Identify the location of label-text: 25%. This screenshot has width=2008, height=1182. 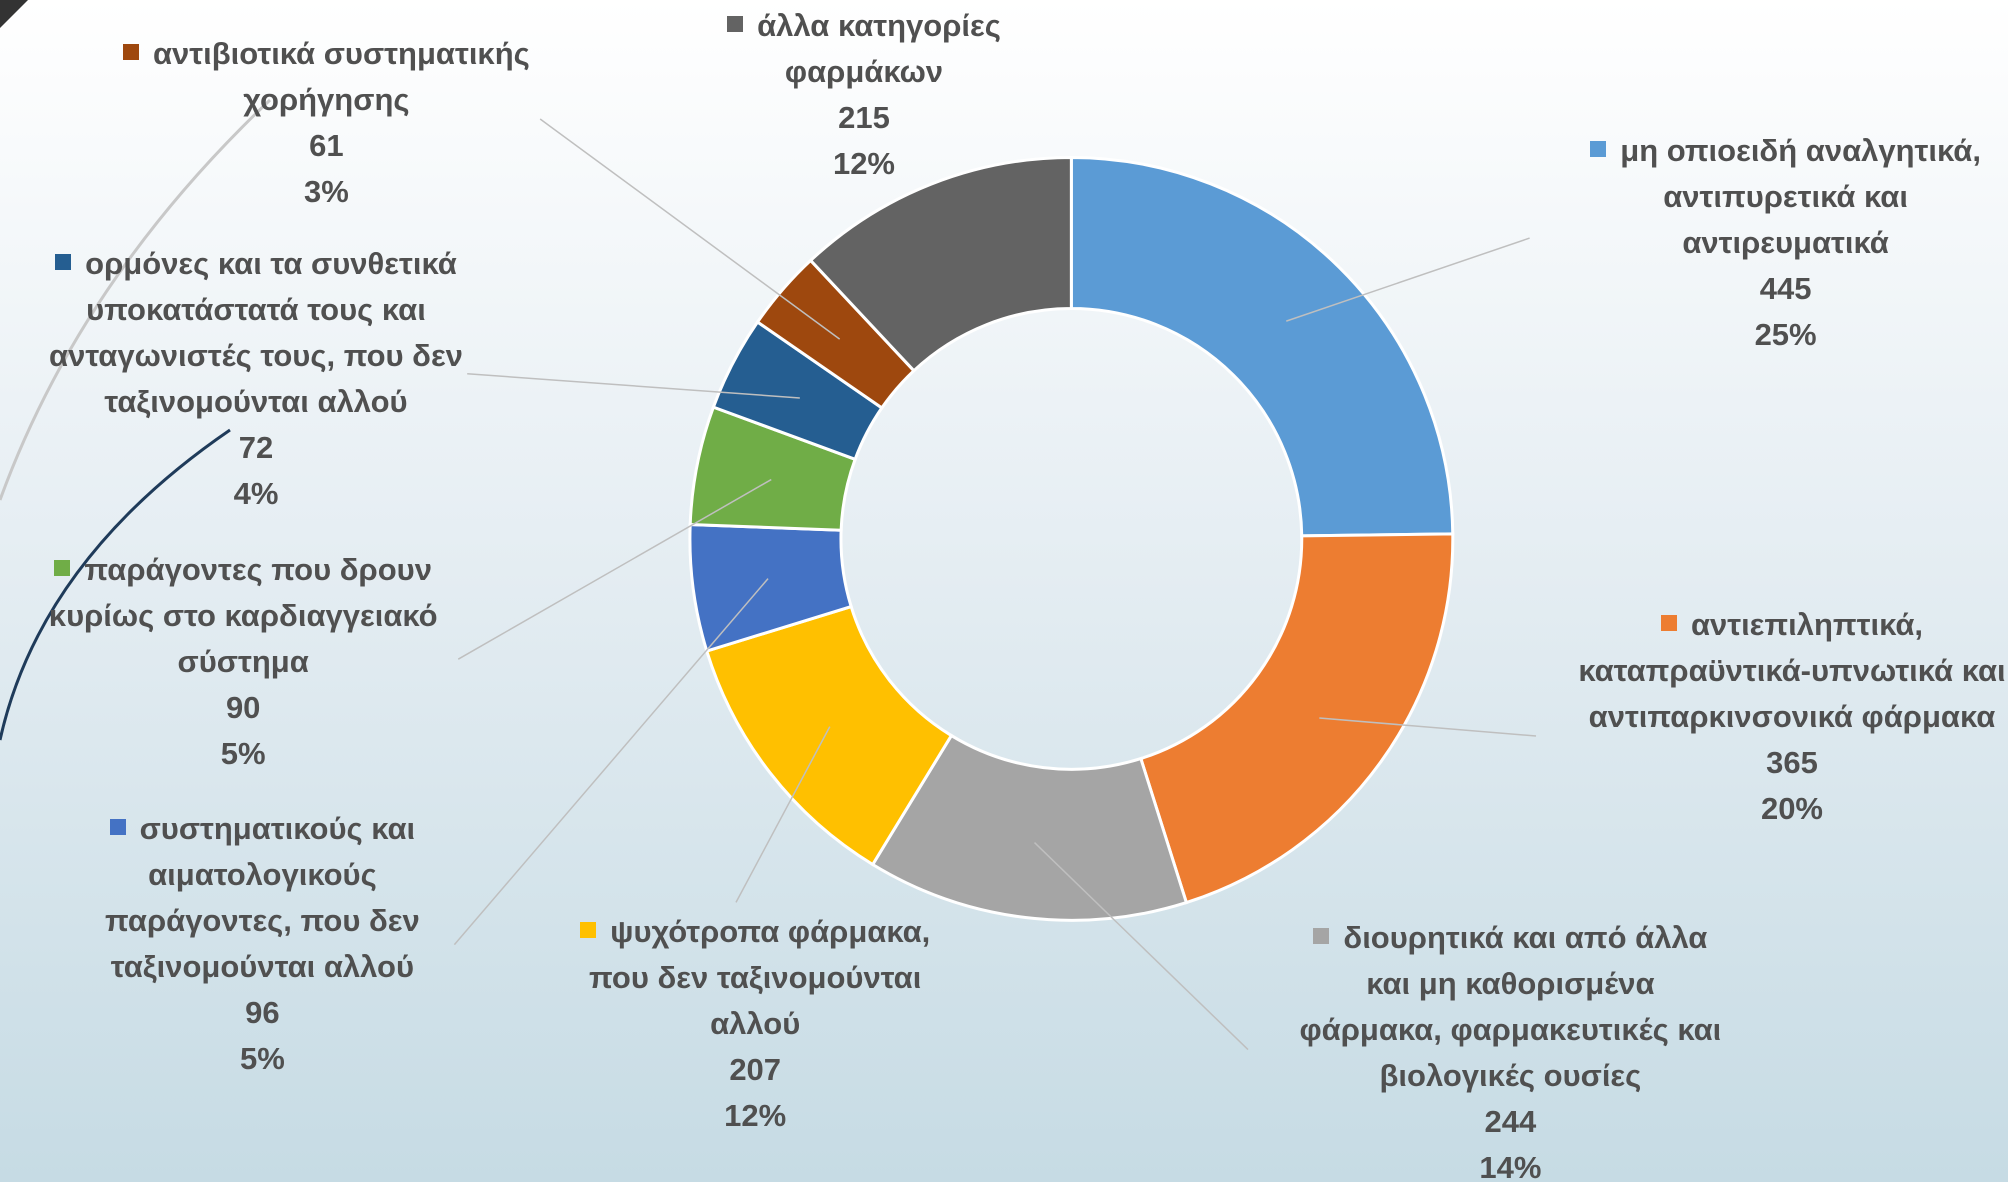
(1785, 334).